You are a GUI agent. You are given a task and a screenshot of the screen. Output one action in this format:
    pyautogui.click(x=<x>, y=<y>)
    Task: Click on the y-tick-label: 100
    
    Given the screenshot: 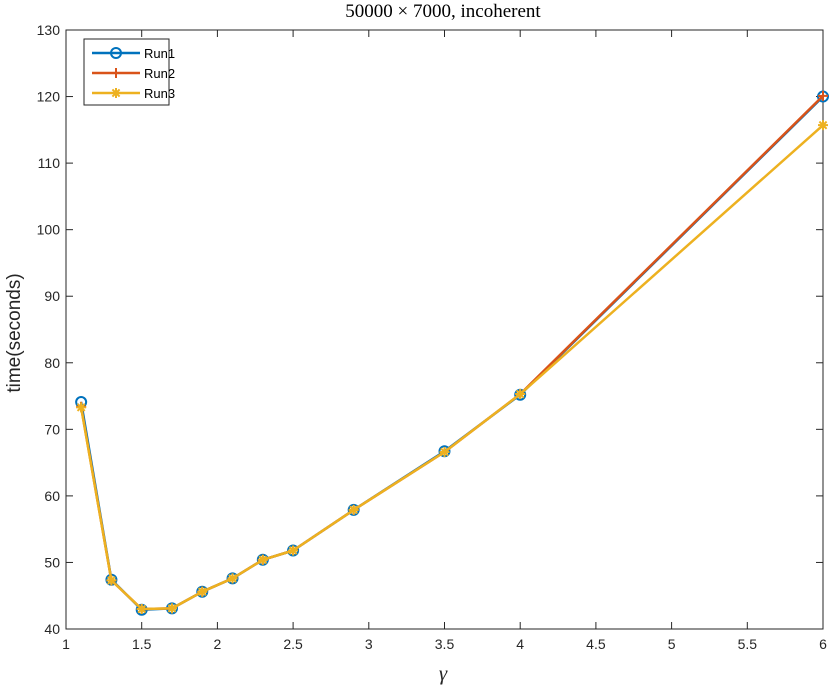 What is the action you would take?
    pyautogui.click(x=49, y=230)
    